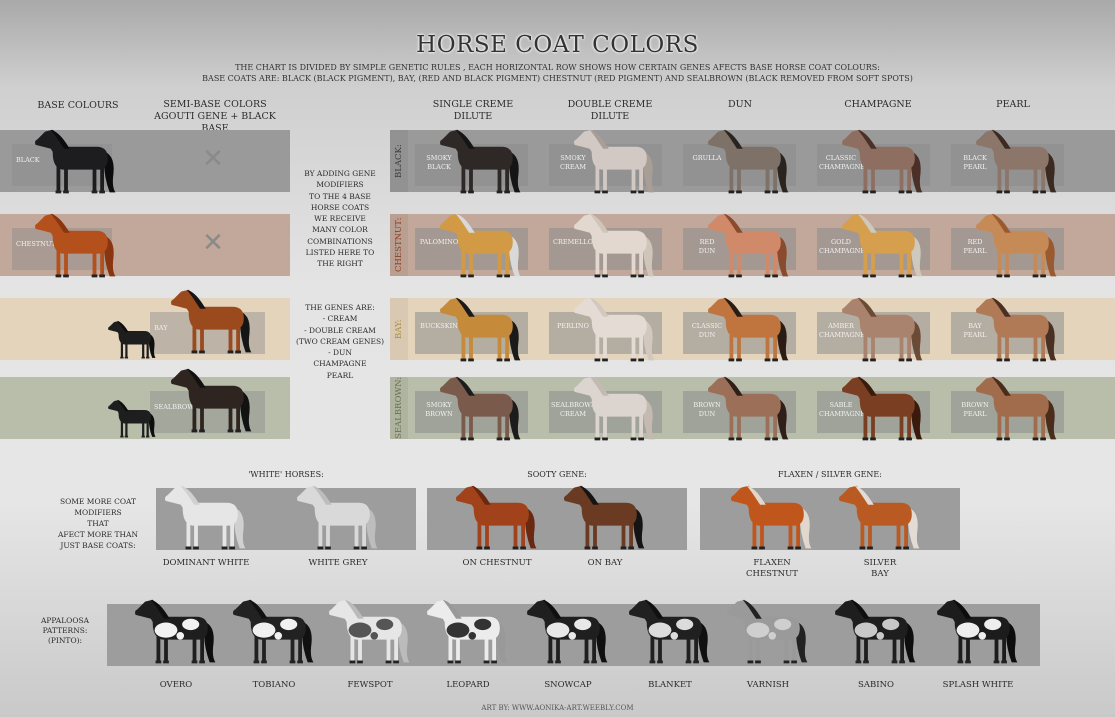 Image resolution: width=1115 pixels, height=717 pixels. Describe the element at coordinates (604, 518) in the screenshot. I see `horse-on-bay` at that location.